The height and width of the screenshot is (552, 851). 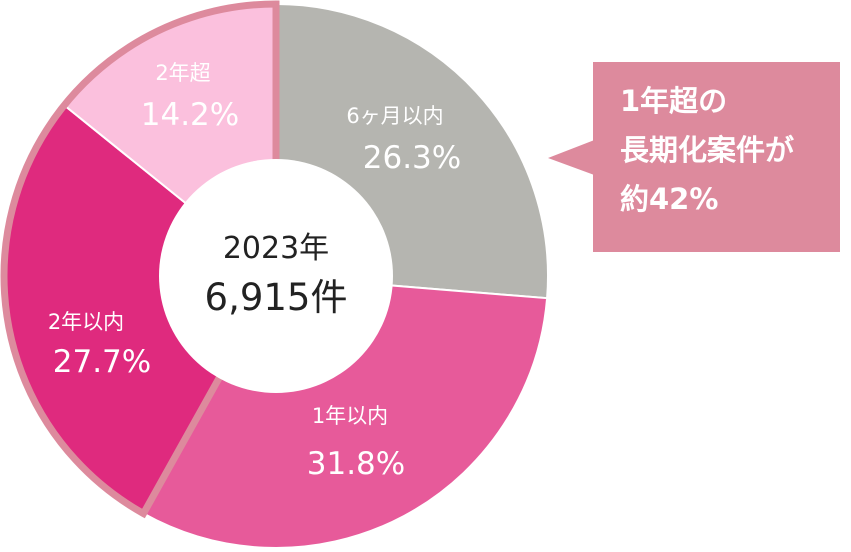 I want to click on callout-pointer, so click(x=572, y=157).